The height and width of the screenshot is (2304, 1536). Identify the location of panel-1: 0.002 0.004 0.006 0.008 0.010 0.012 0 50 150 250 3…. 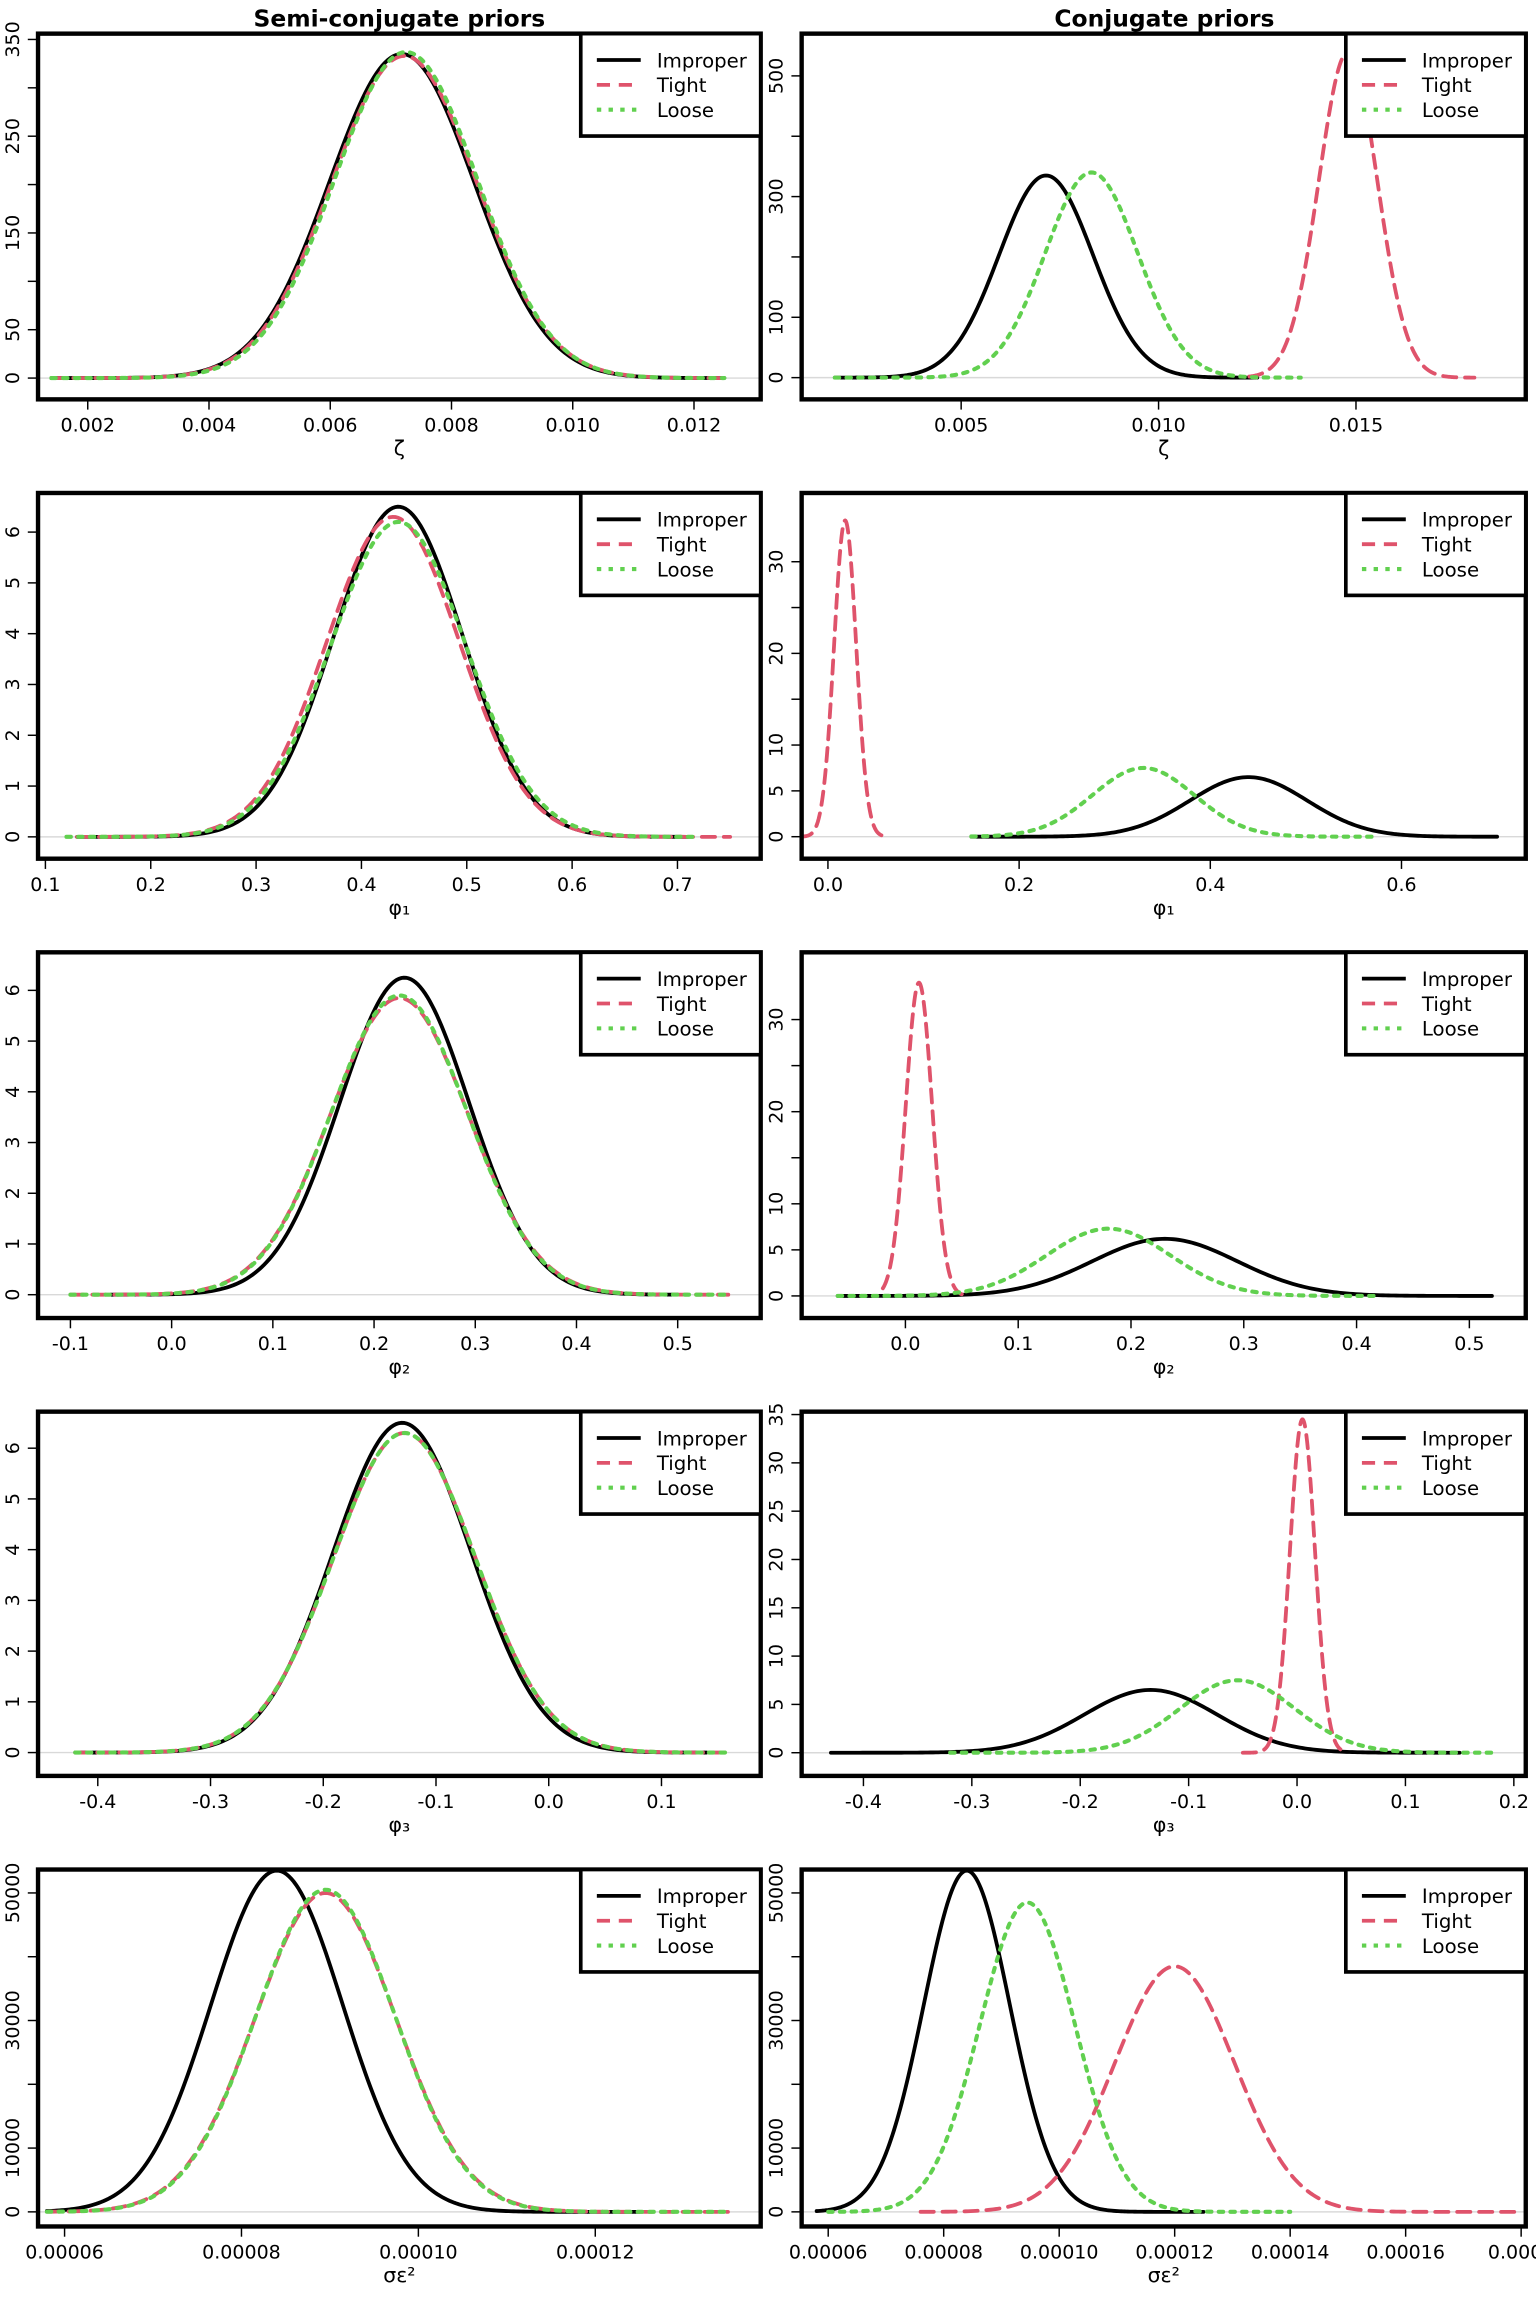
(382, 240).